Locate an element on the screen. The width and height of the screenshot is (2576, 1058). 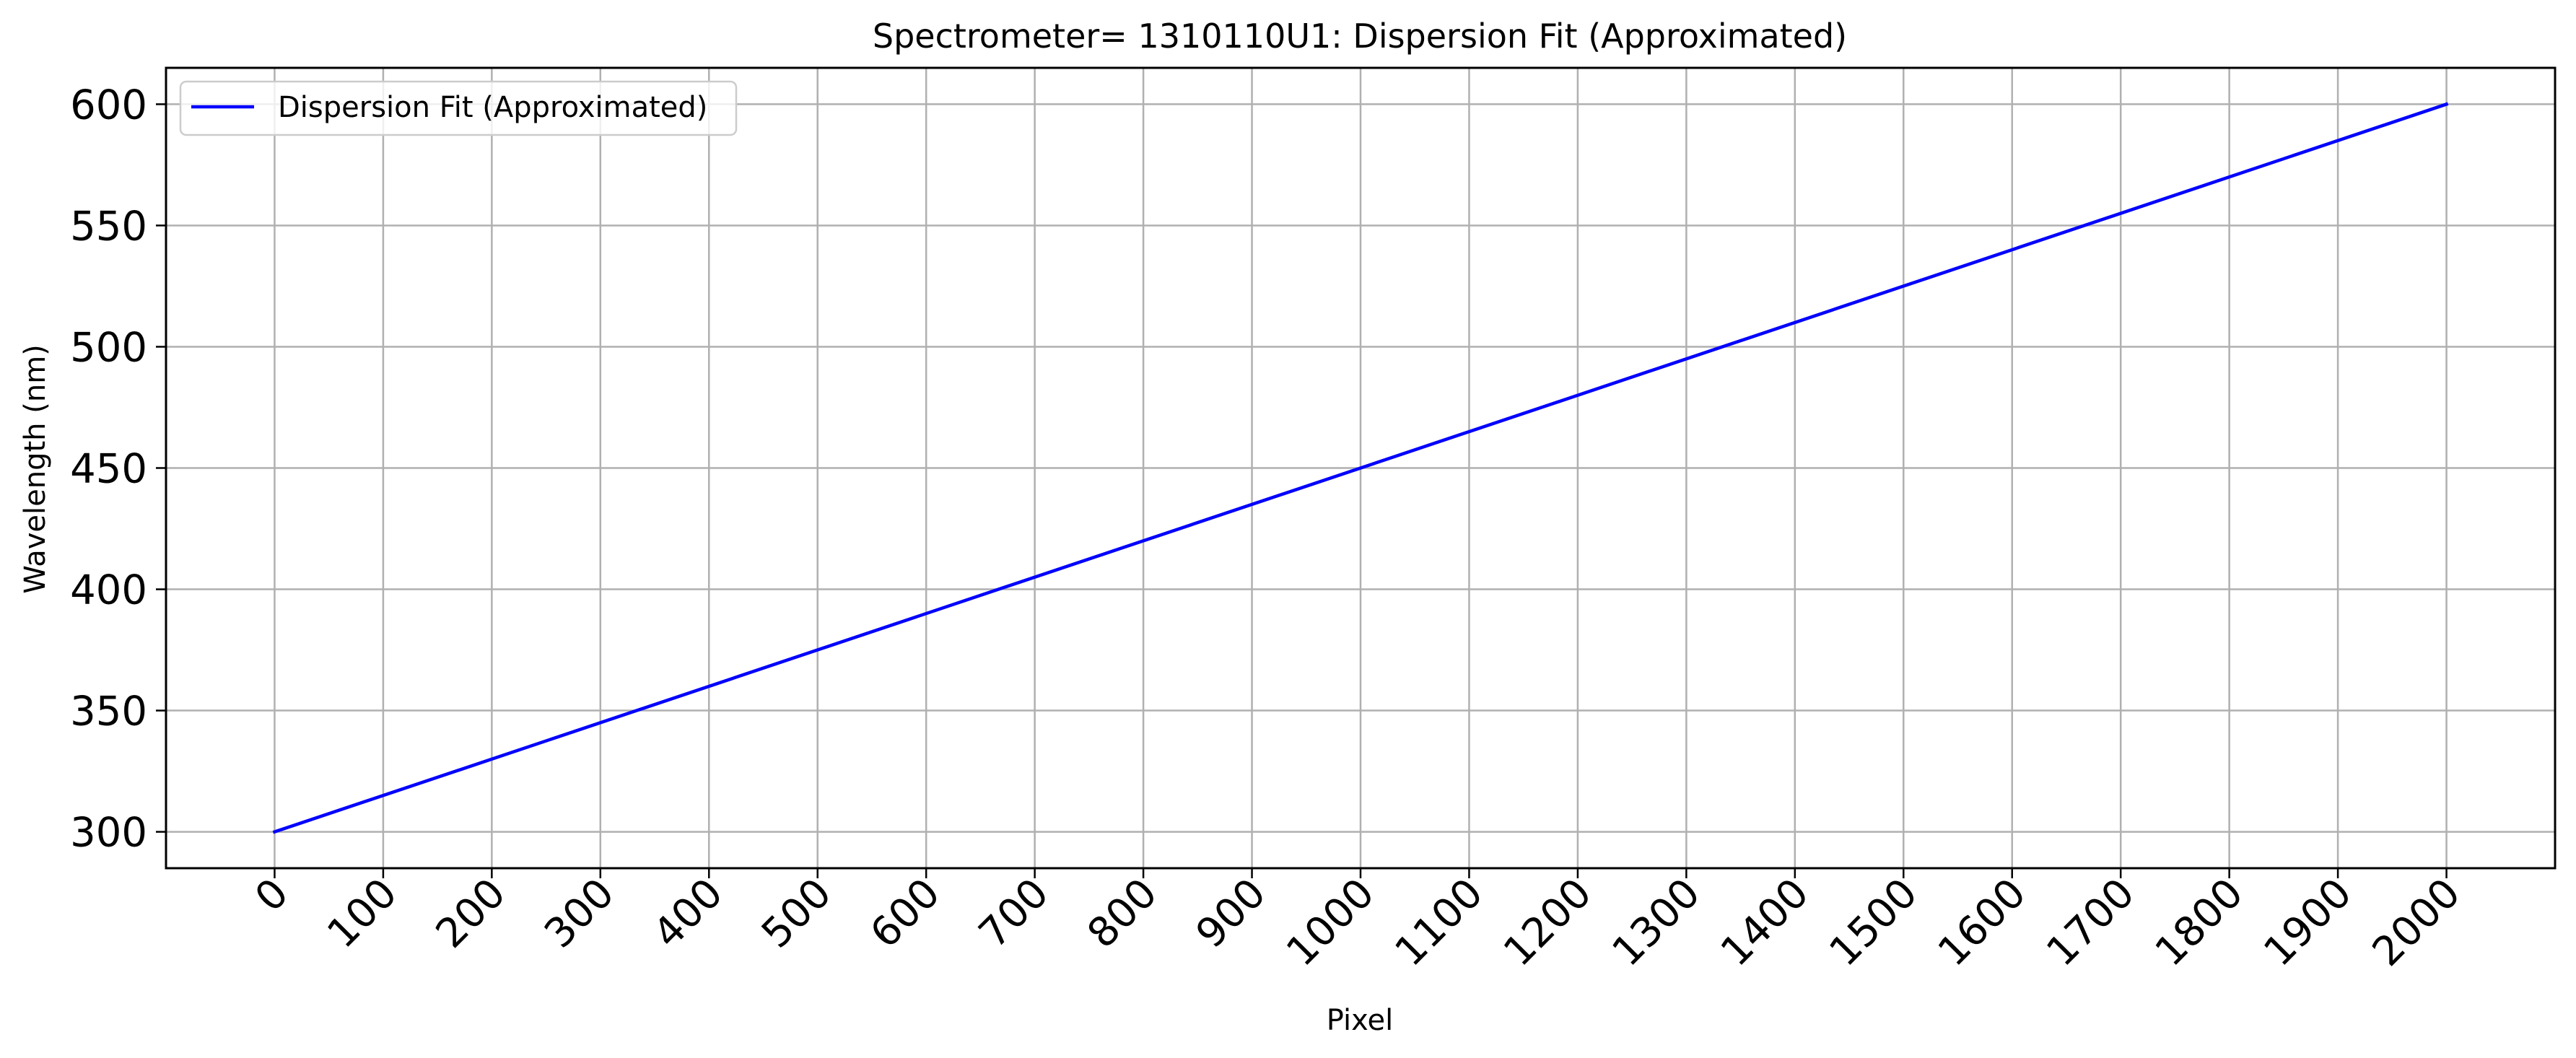
y-tick-label: 500 is located at coordinates (108, 347).